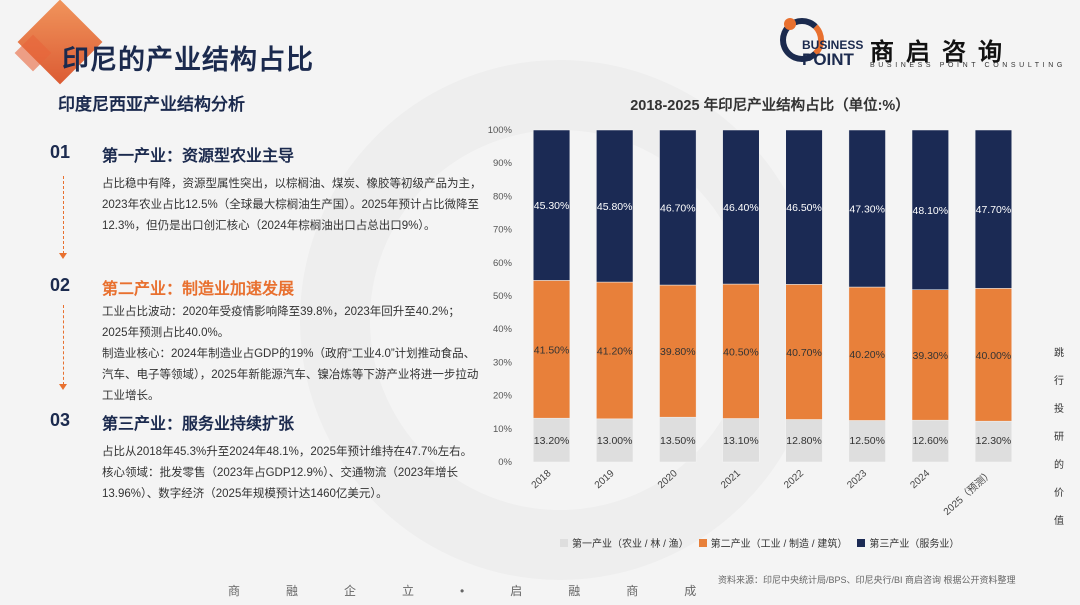 Image resolution: width=1080 pixels, height=605 pixels. I want to click on data-label: 39.80%, so click(678, 352).